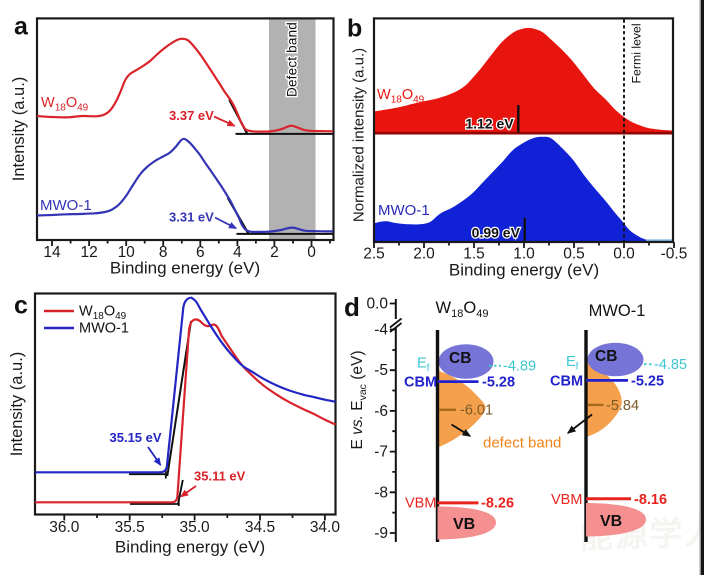 The height and width of the screenshot is (575, 704). What do you see at coordinates (359, 135) in the screenshot?
I see `svg-text: Normalized intensity (a.u.)` at bounding box center [359, 135].